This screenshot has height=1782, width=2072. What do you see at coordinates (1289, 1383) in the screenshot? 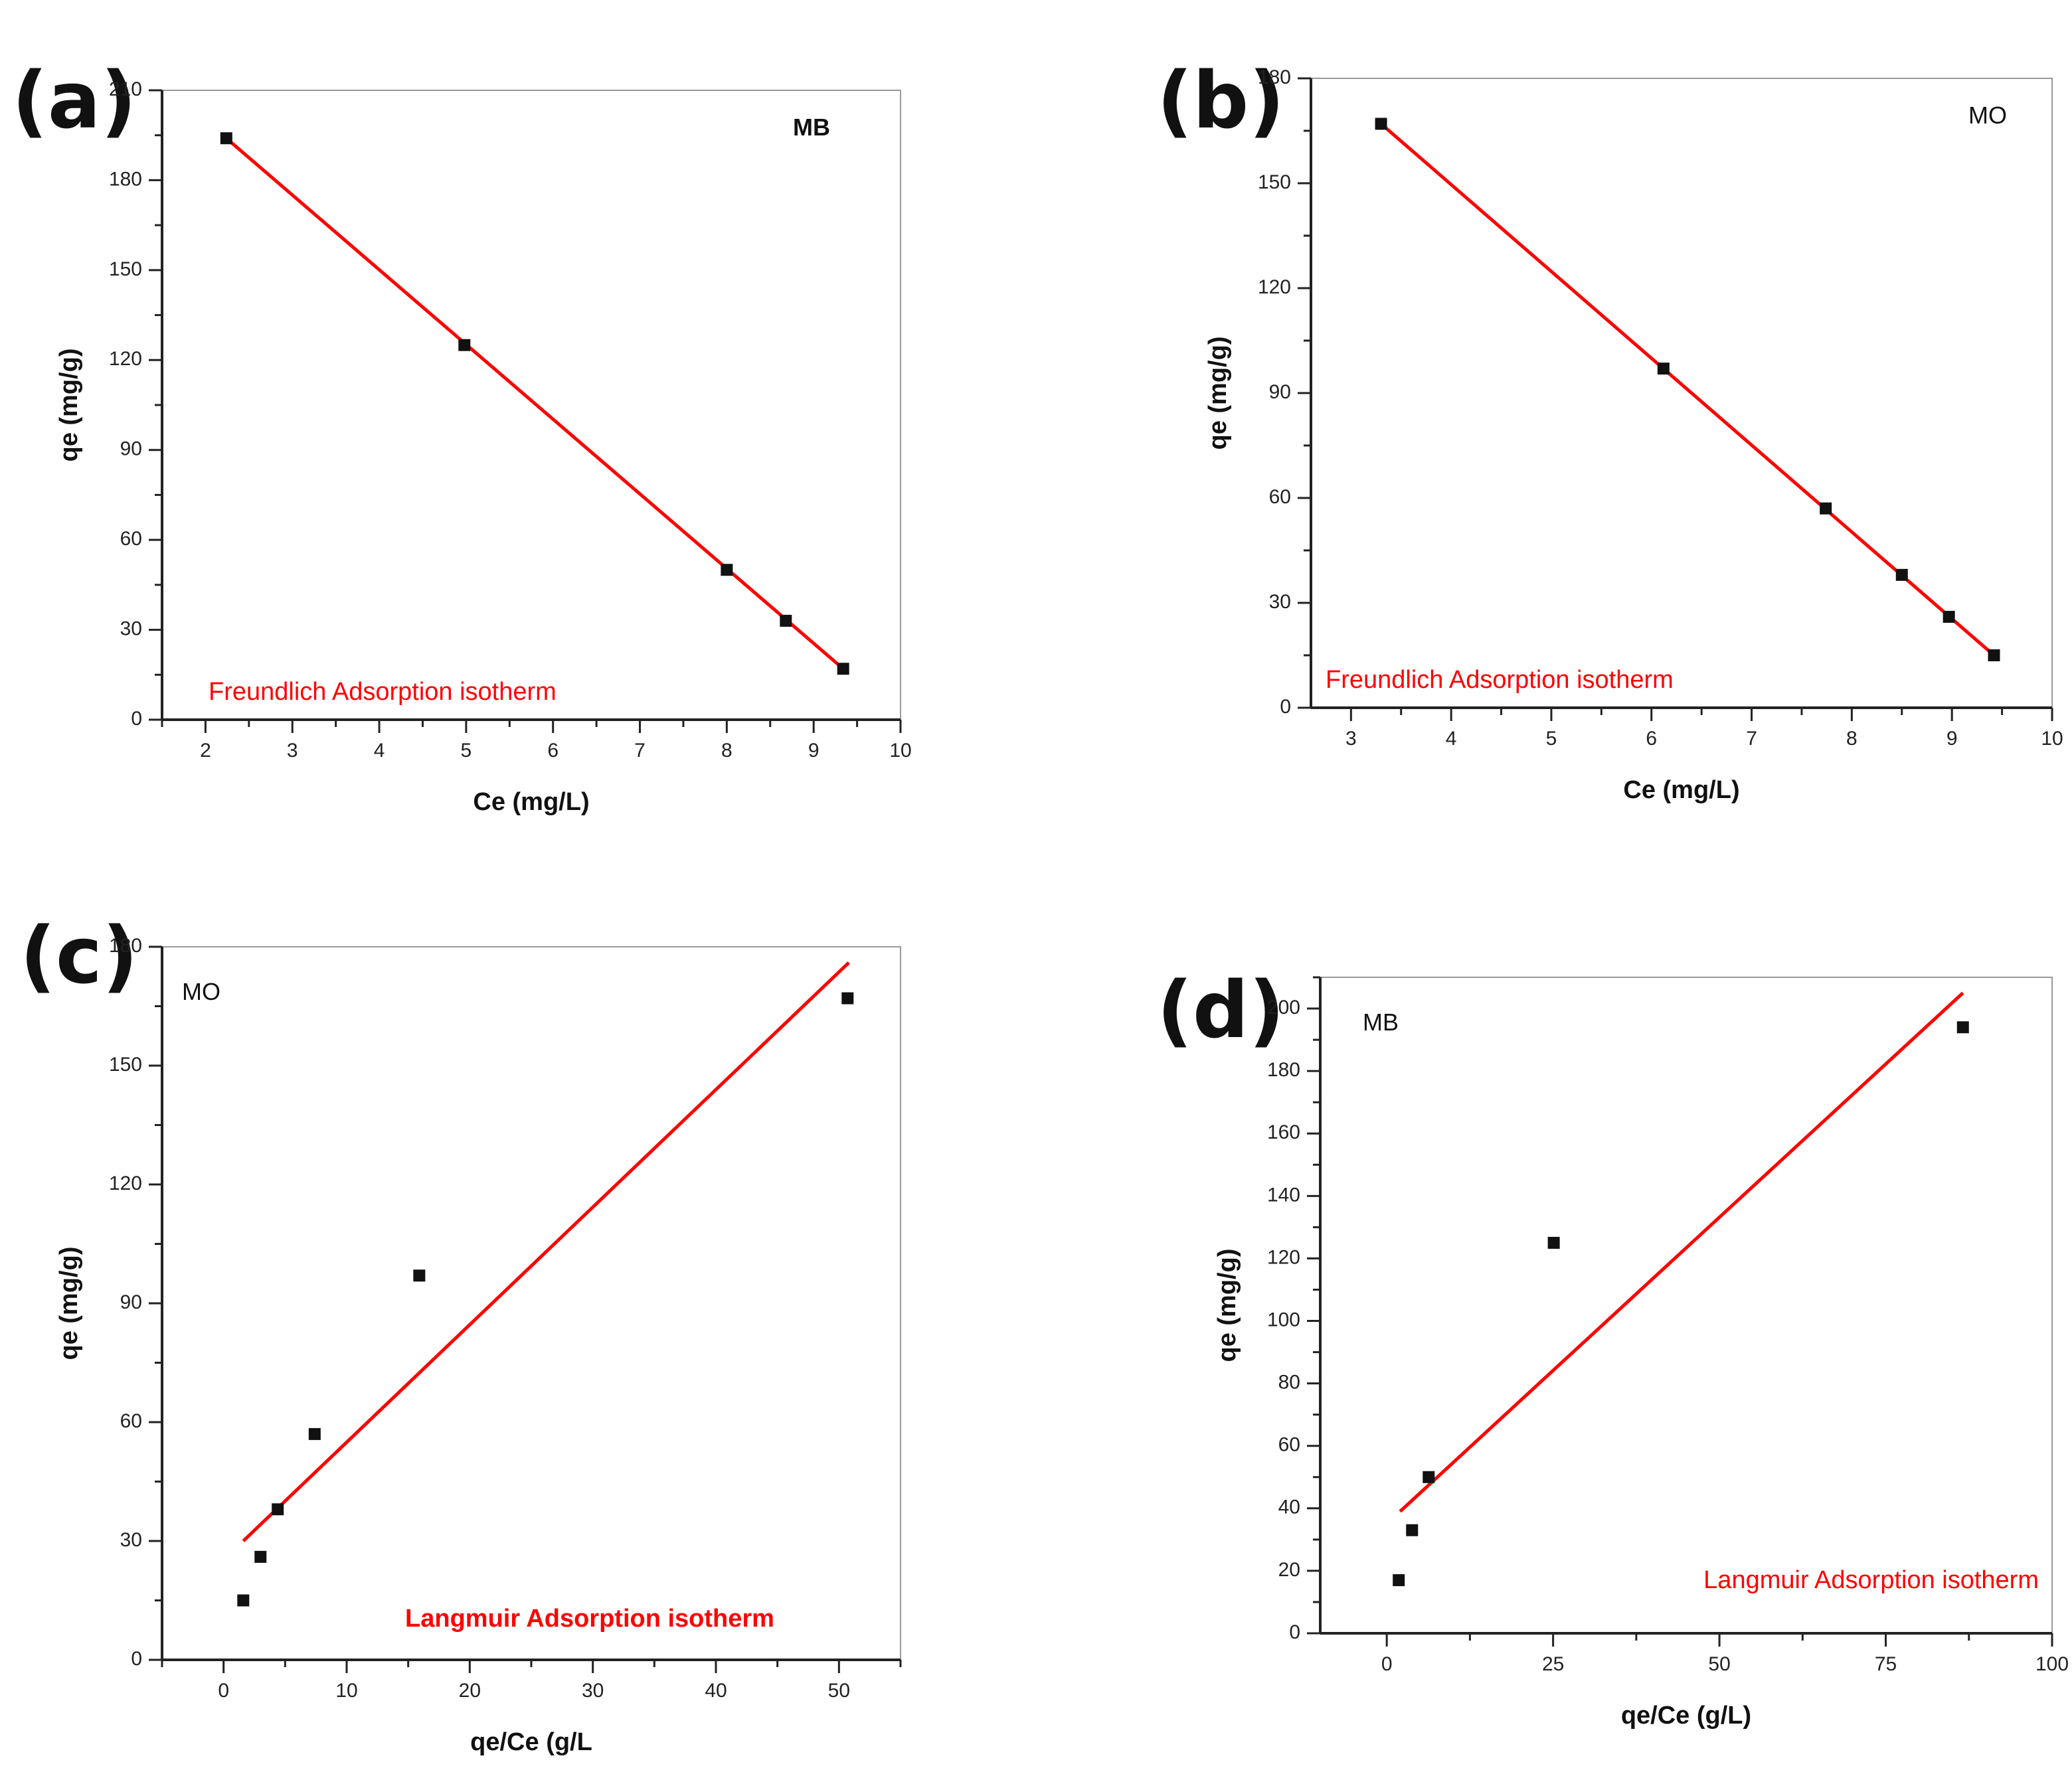
I see `y-tick-label: 80` at bounding box center [1289, 1383].